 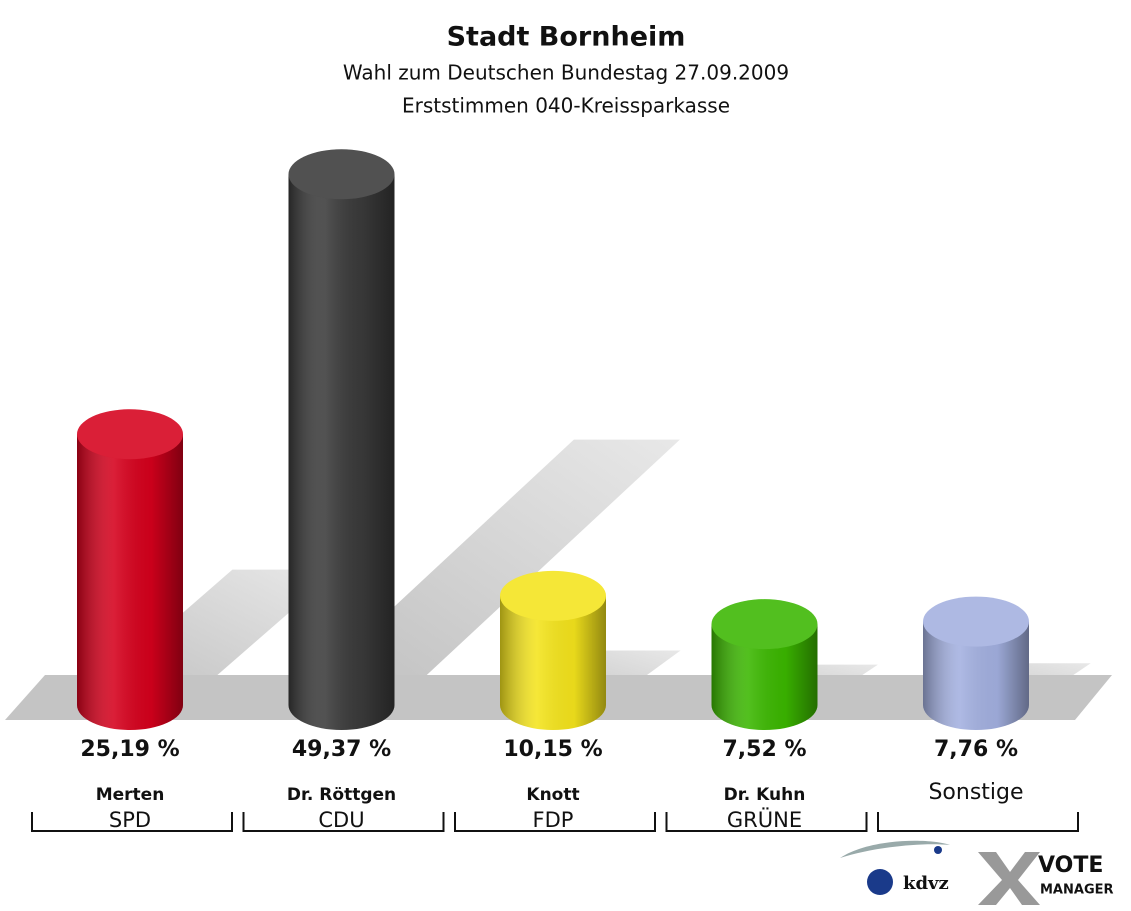 I want to click on logo-swoosh, so click(x=895, y=849).